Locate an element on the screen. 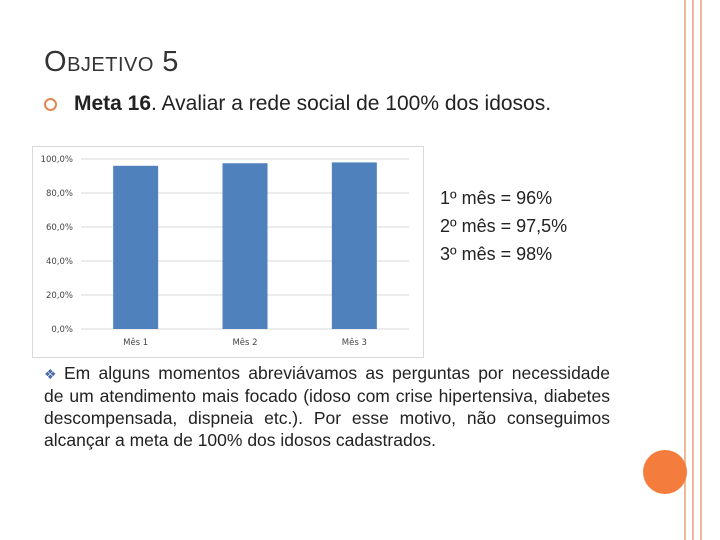 This screenshot has height=540, width=720. title-rest: BJETIVO is located at coordinates (110, 65).